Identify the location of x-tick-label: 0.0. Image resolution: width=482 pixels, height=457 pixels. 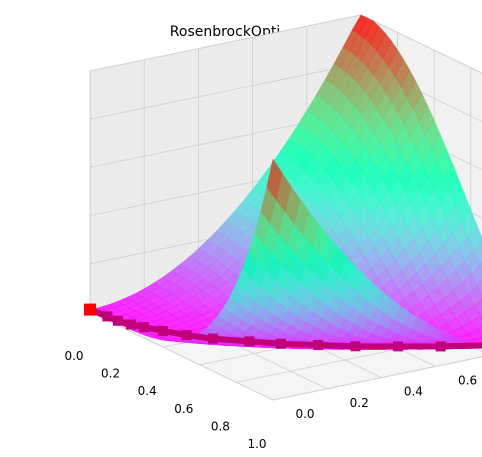
(73, 356).